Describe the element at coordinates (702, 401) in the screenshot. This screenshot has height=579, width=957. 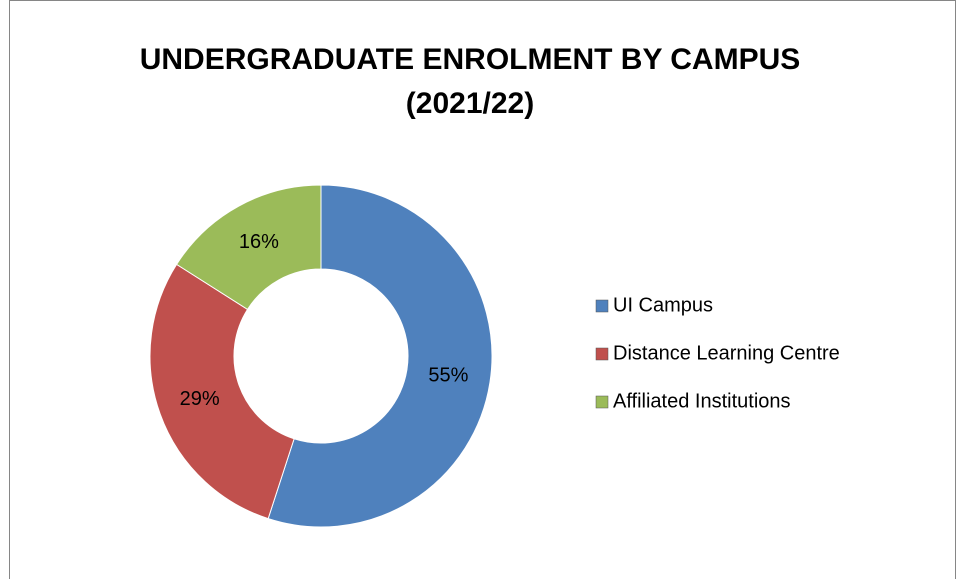
I see `legend-label: Affiliated Institutions` at that location.